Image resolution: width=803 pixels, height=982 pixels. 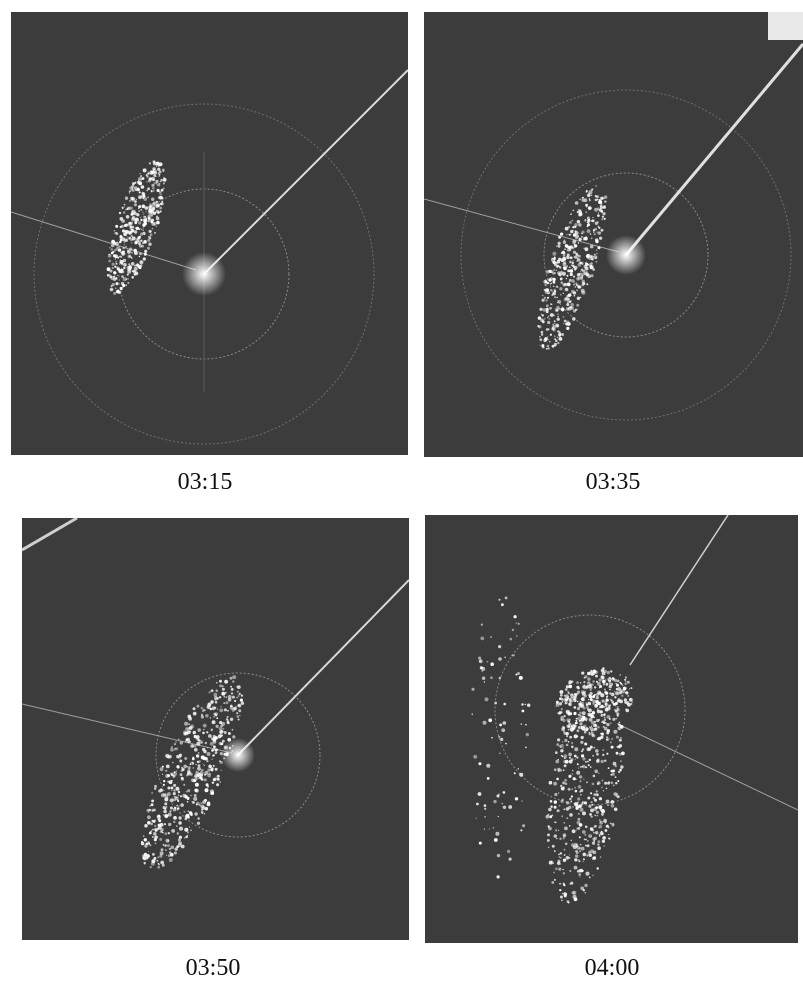 What do you see at coordinates (213, 968) in the screenshot?
I see `timestamp-caption: 03:50` at bounding box center [213, 968].